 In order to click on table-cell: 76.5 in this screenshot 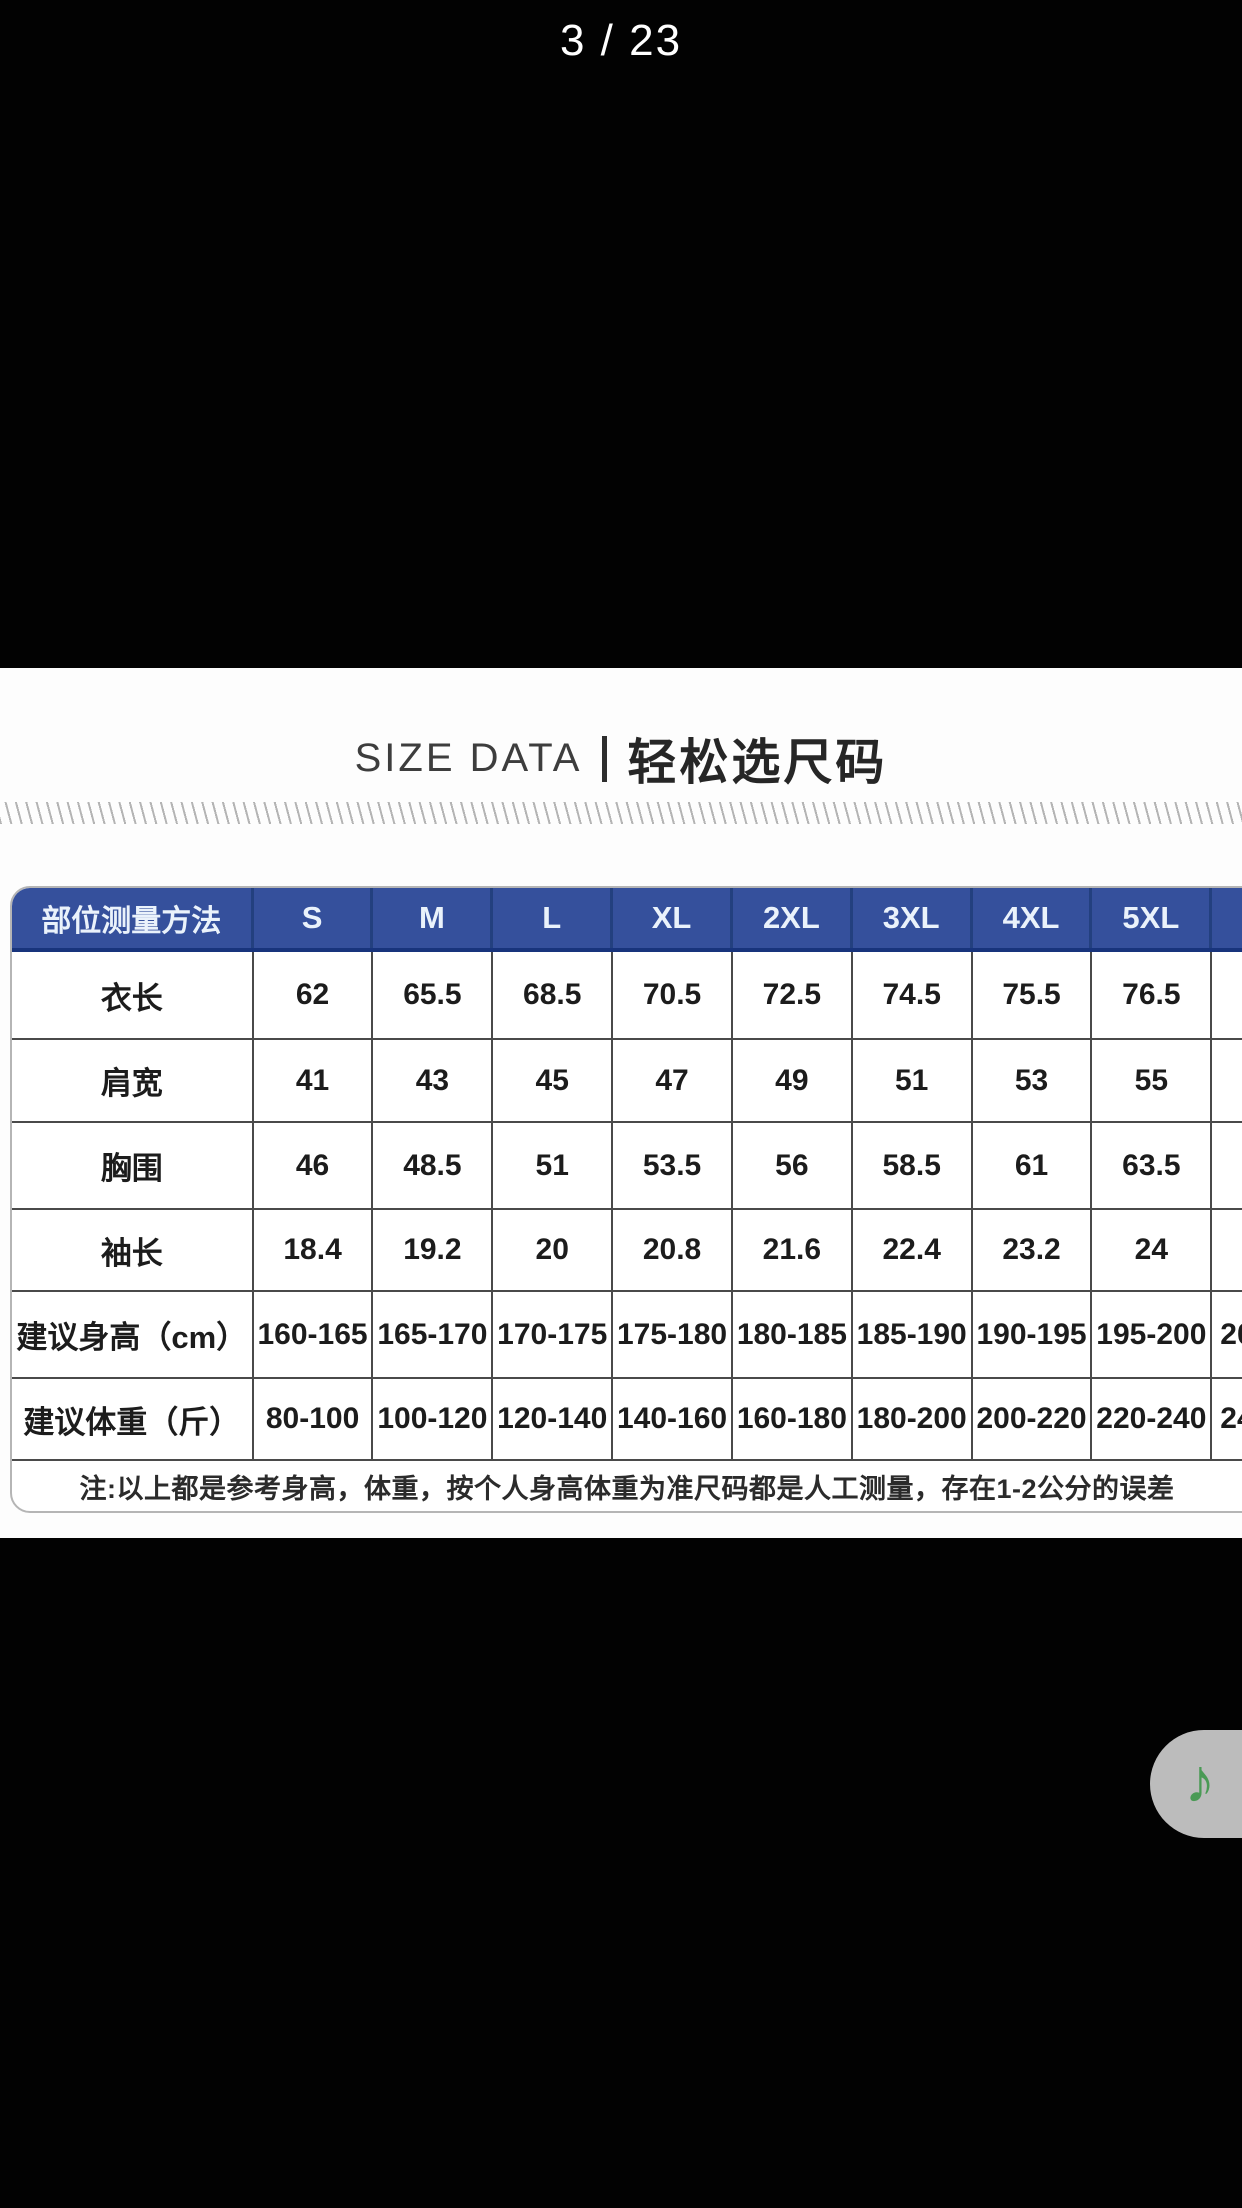, I will do `click(1152, 995)`.